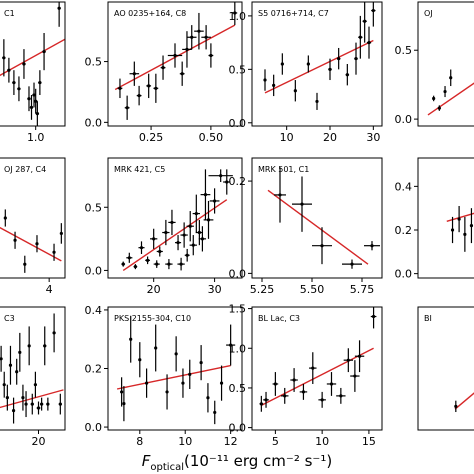 This screenshot has height=474, width=474. What do you see at coordinates (94, 310) in the screenshot?
I see `y-tick-label: 0.4` at bounding box center [94, 310].